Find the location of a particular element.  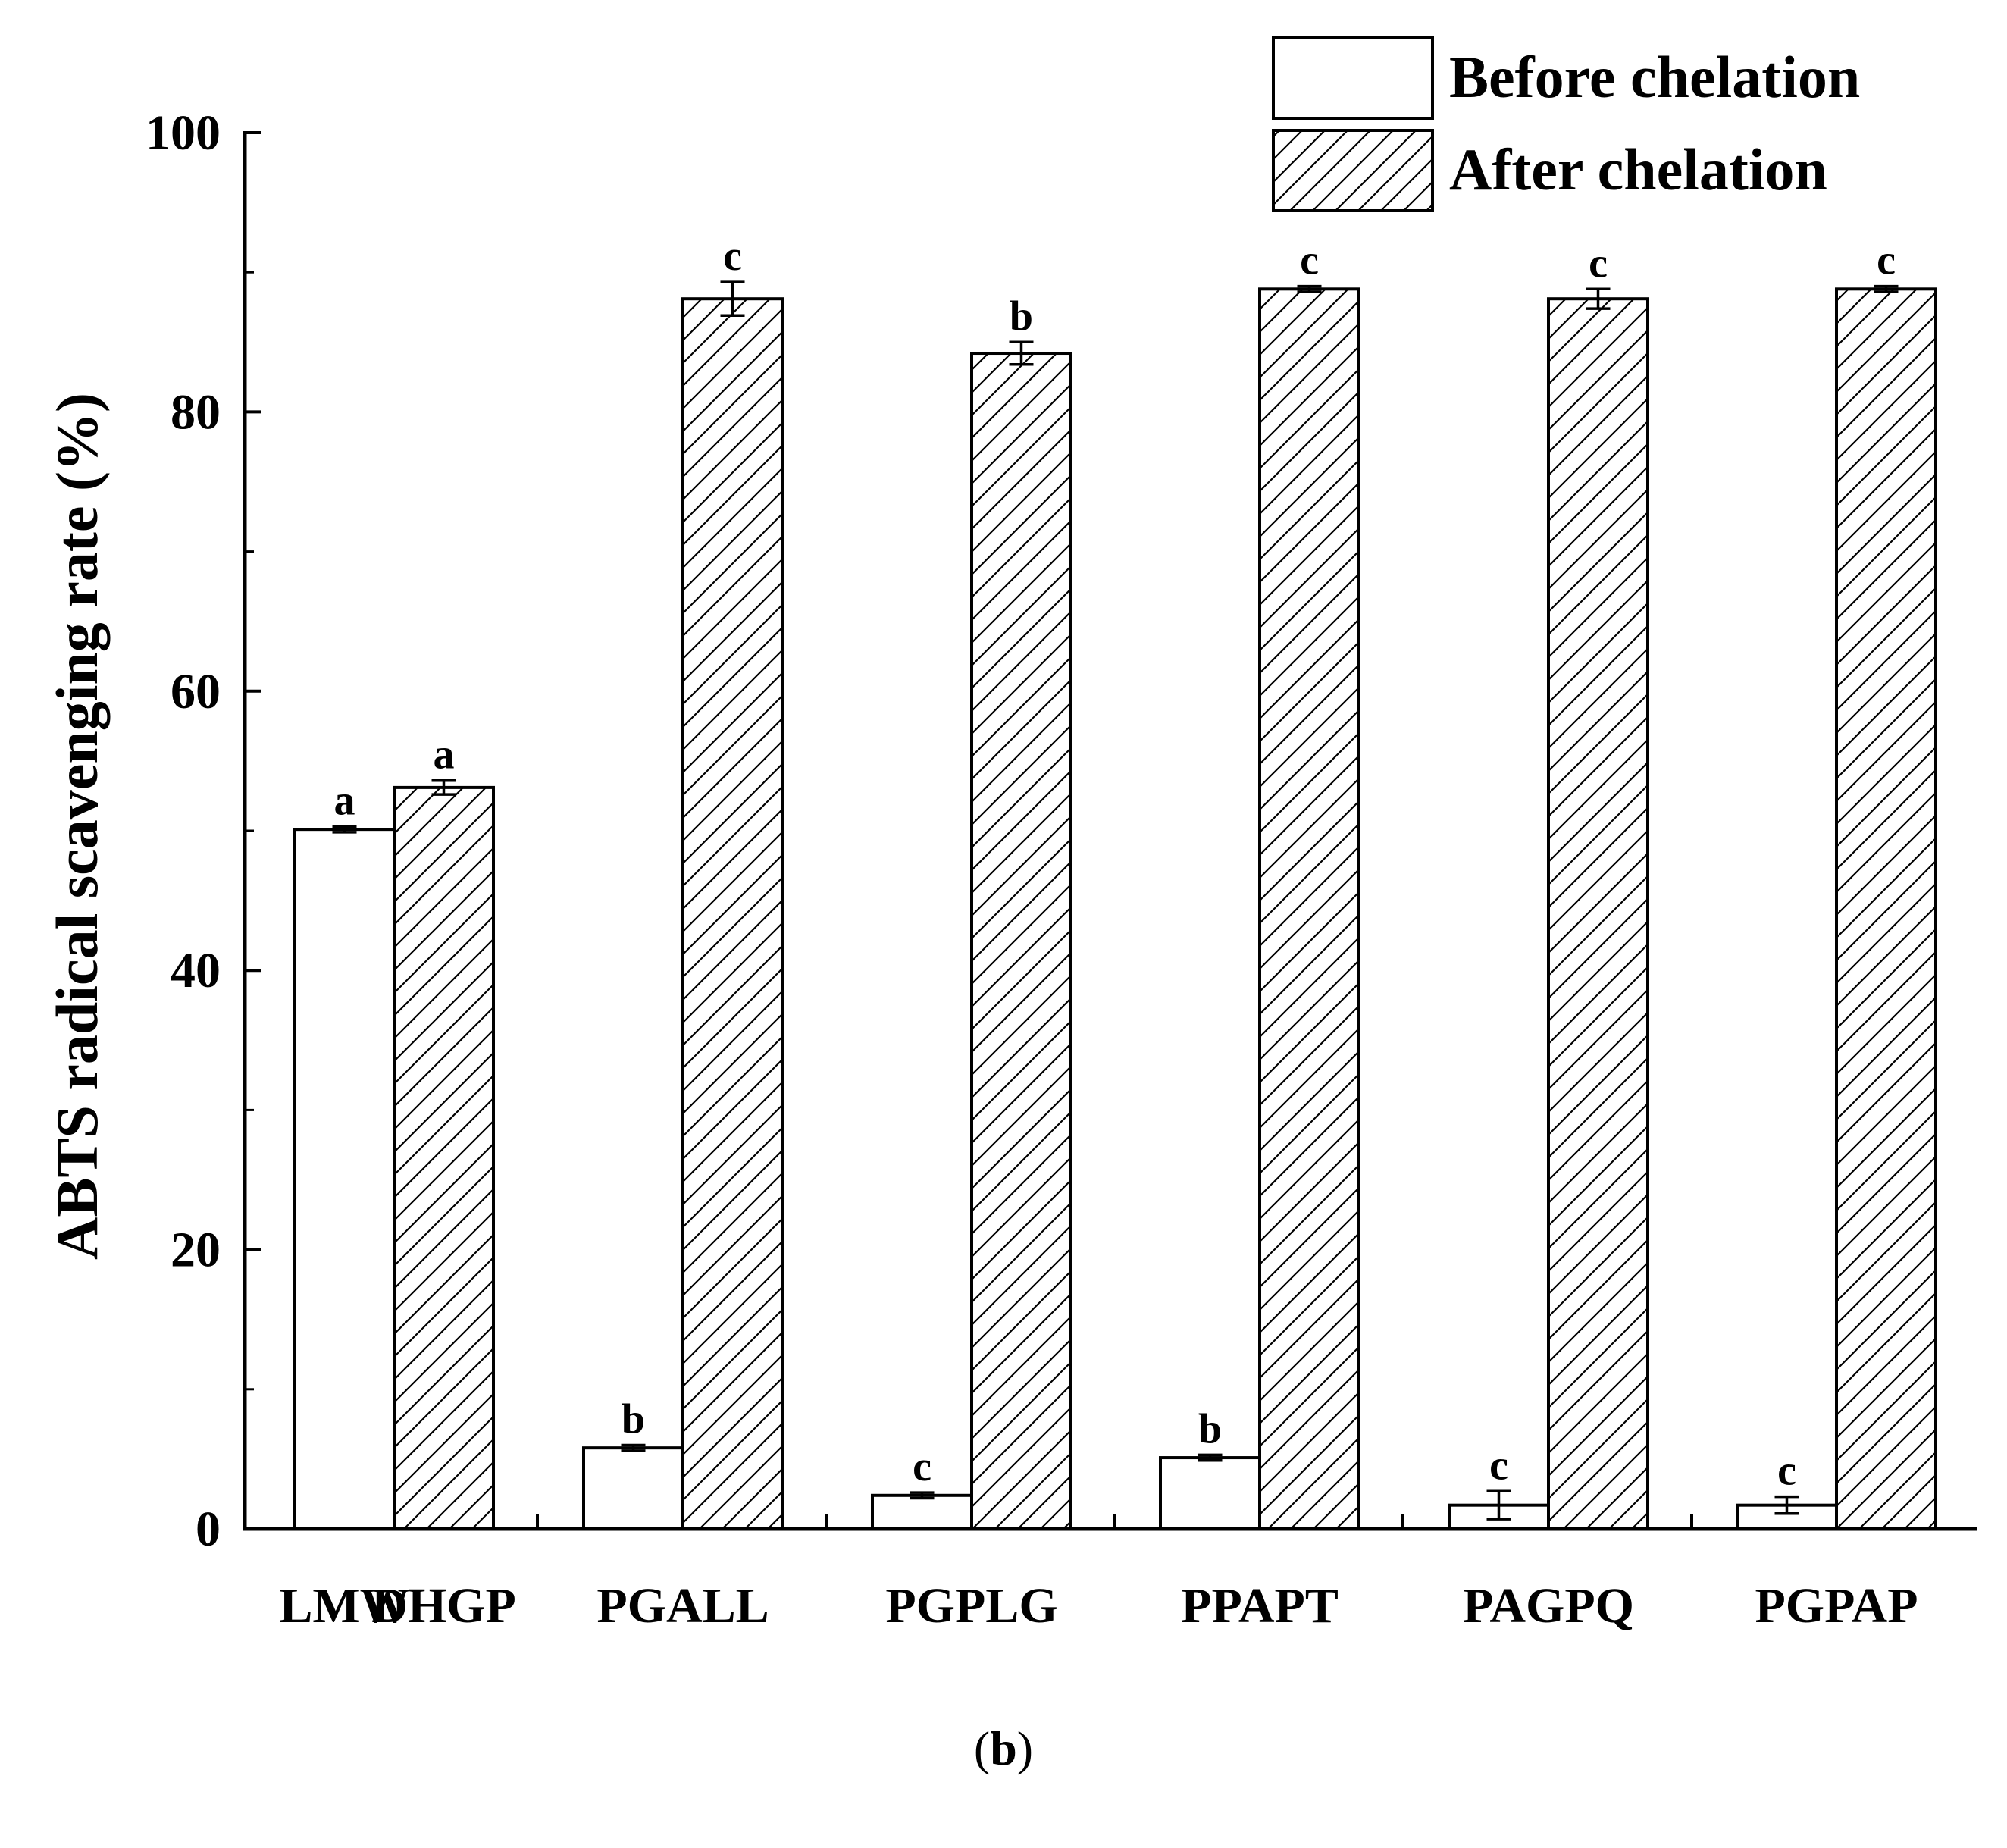

y-tick-label: 100 is located at coordinates (183, 133).